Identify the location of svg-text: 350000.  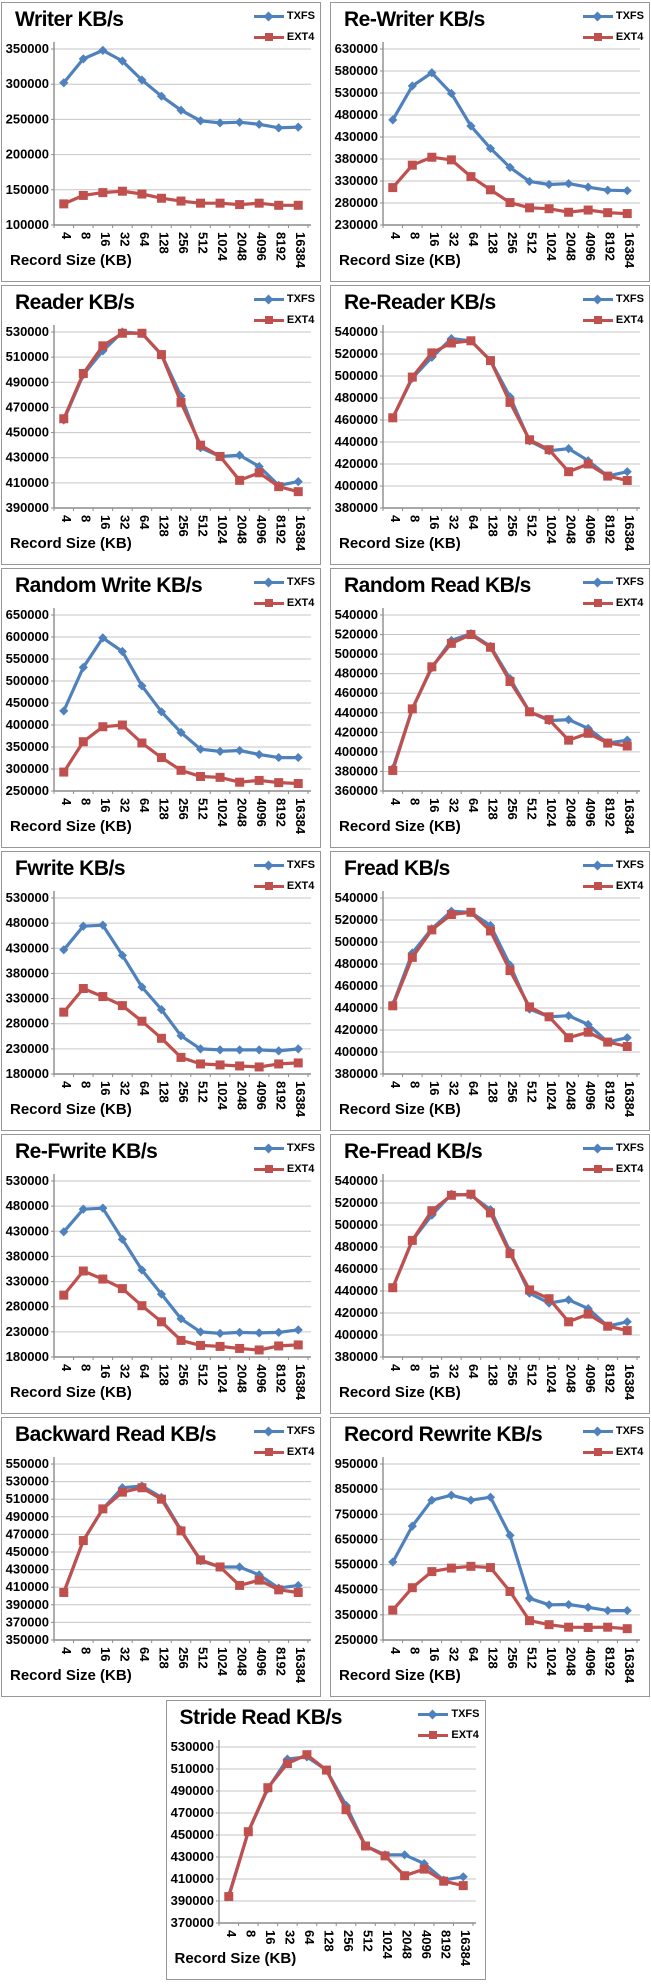
(27, 746).